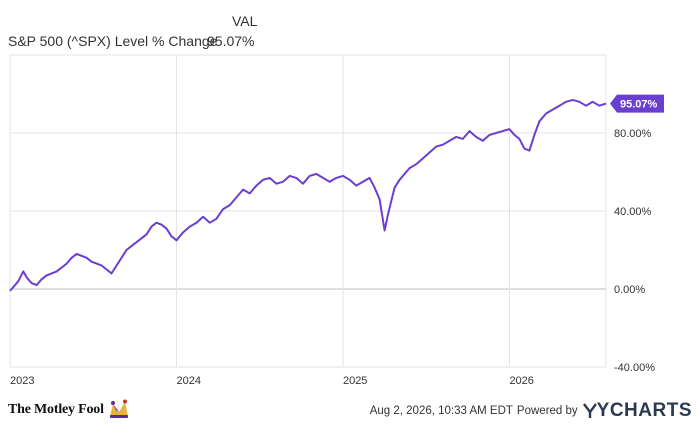 The height and width of the screenshot is (428, 700). Describe the element at coordinates (113, 41) in the screenshot. I see `legend-series-name: S&P 500 (^SPX) Level % Change` at that location.